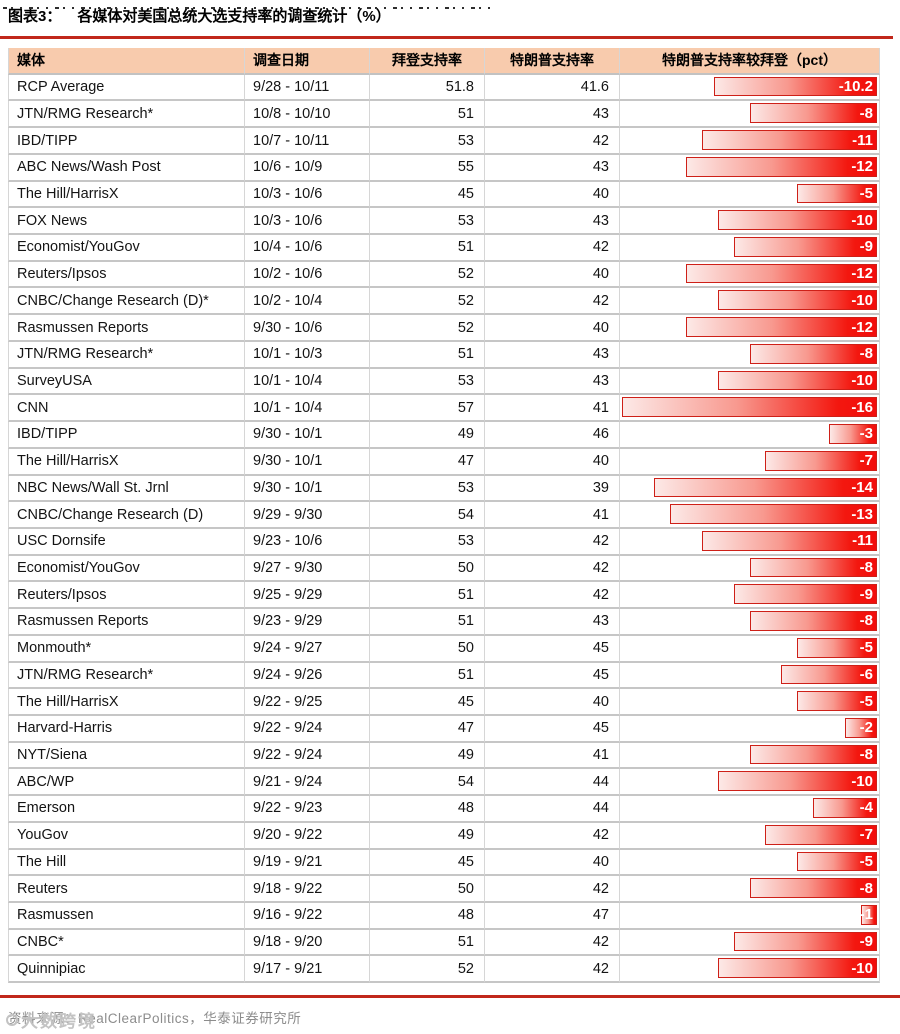 The height and width of the screenshot is (1034, 900). Describe the element at coordinates (853, 434) in the screenshot. I see `diff-bar: -3` at that location.